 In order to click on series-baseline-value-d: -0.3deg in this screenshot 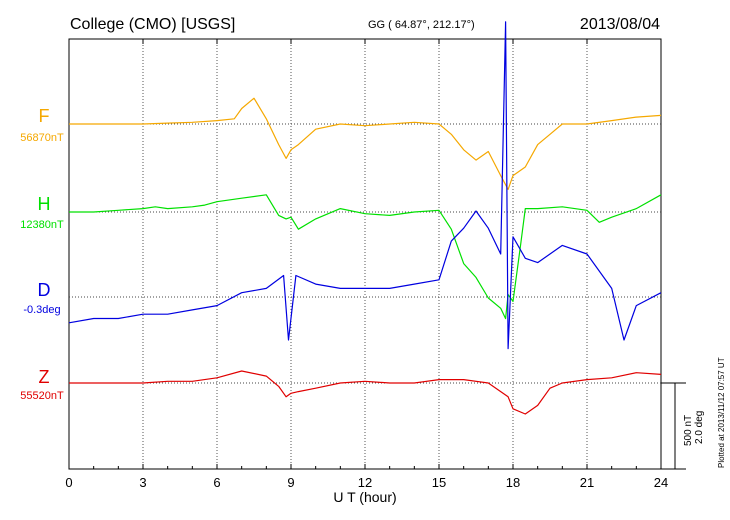, I will do `click(41, 310)`.